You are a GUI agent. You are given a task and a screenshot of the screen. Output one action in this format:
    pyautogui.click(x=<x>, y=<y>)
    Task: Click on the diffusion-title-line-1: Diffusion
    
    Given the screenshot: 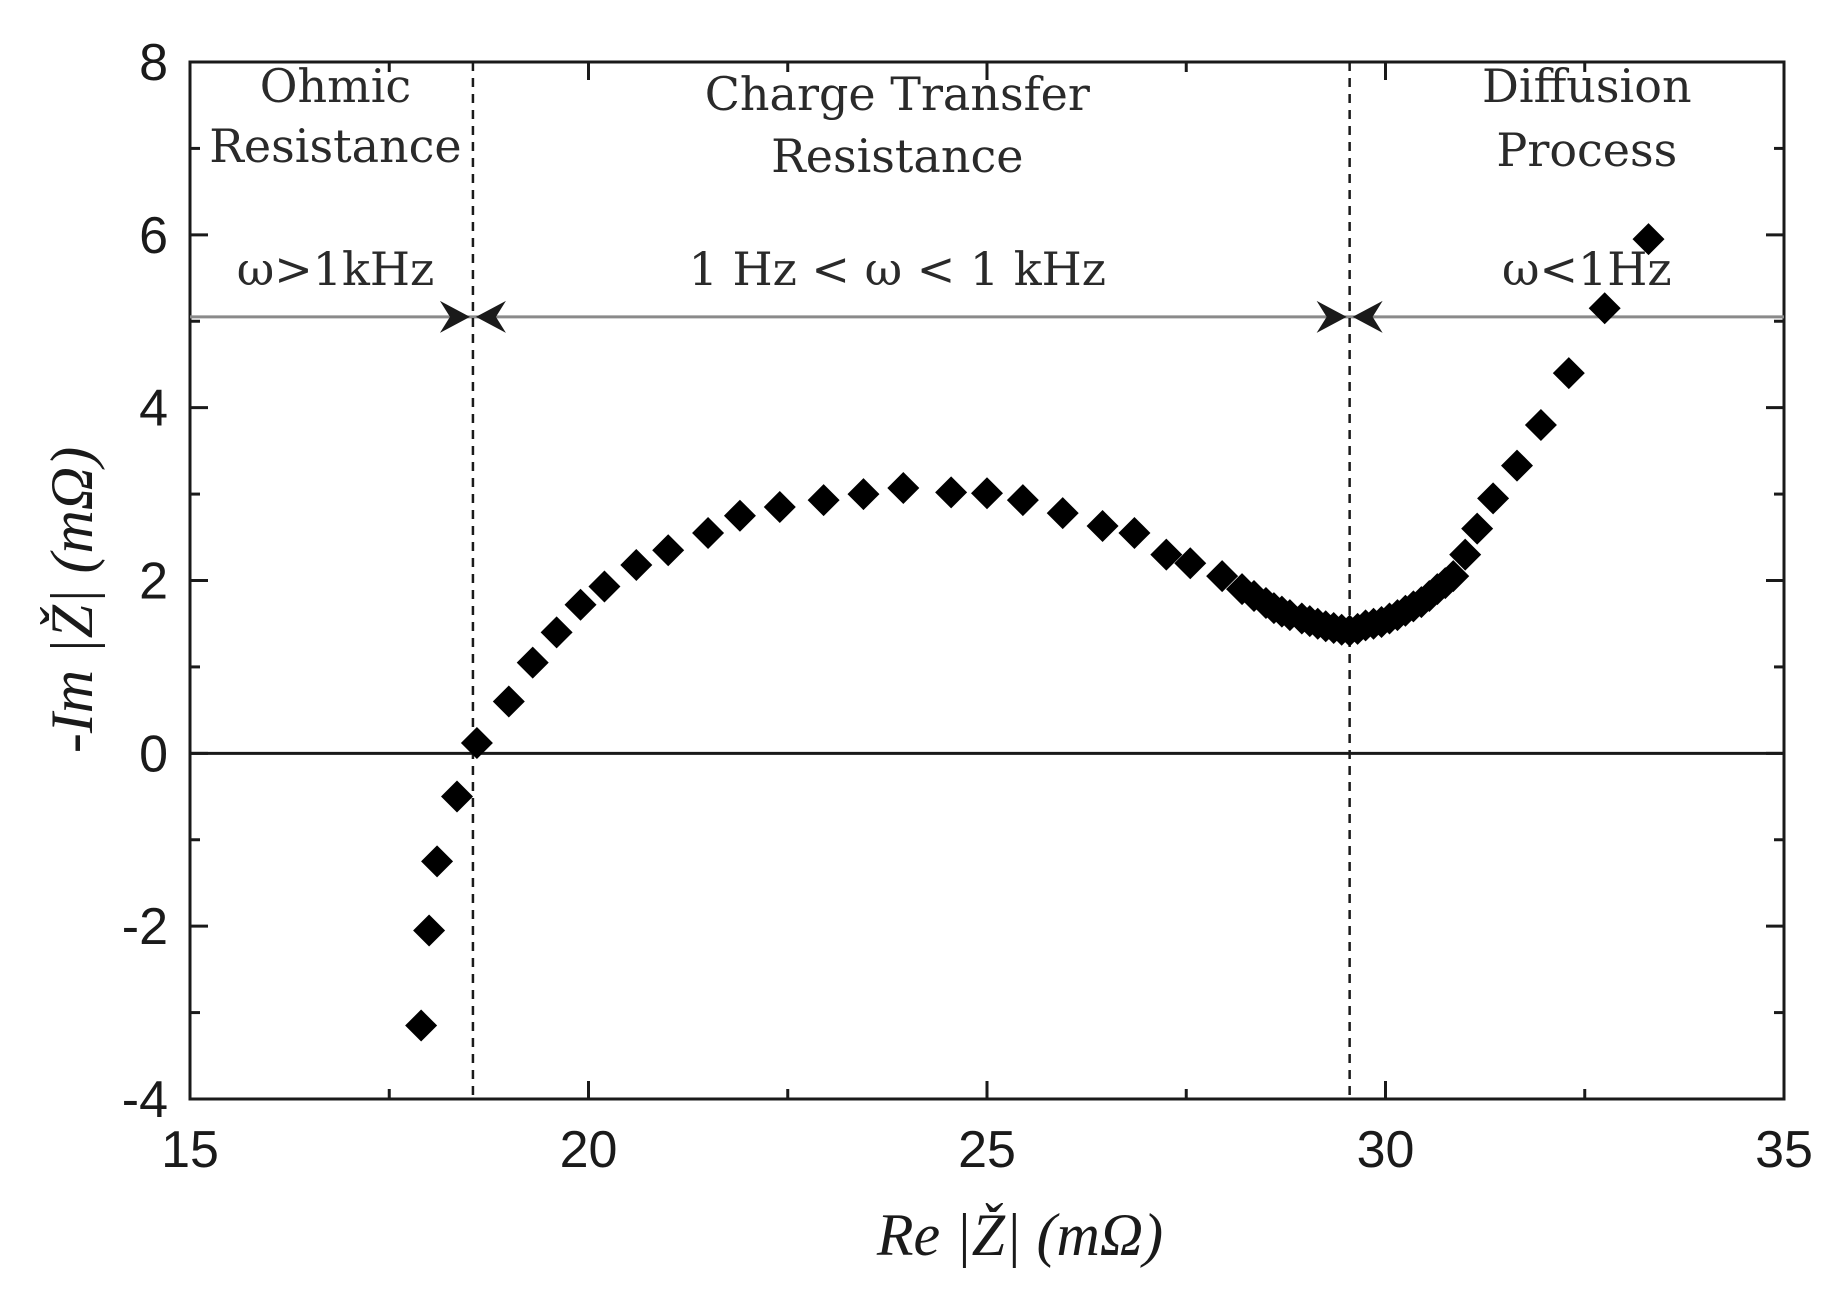 What is the action you would take?
    pyautogui.click(x=1587, y=86)
    